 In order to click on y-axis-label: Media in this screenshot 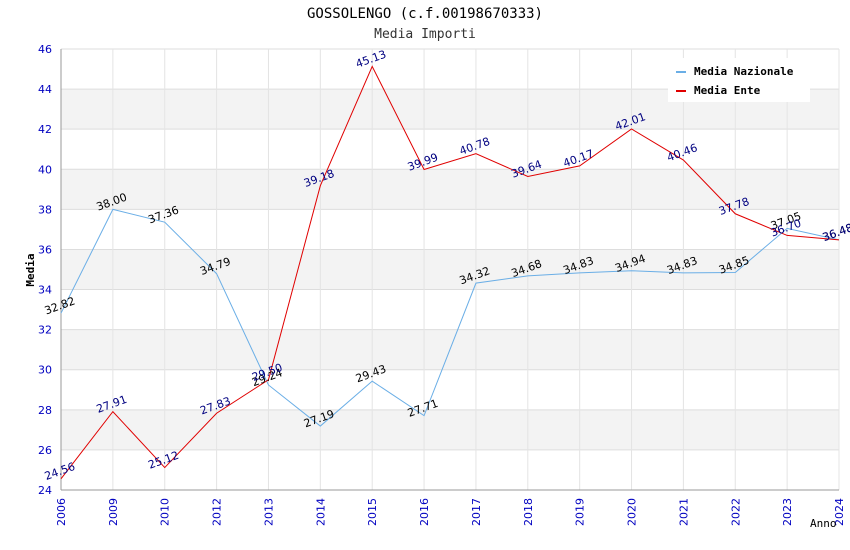, I will do `click(30, 269)`.